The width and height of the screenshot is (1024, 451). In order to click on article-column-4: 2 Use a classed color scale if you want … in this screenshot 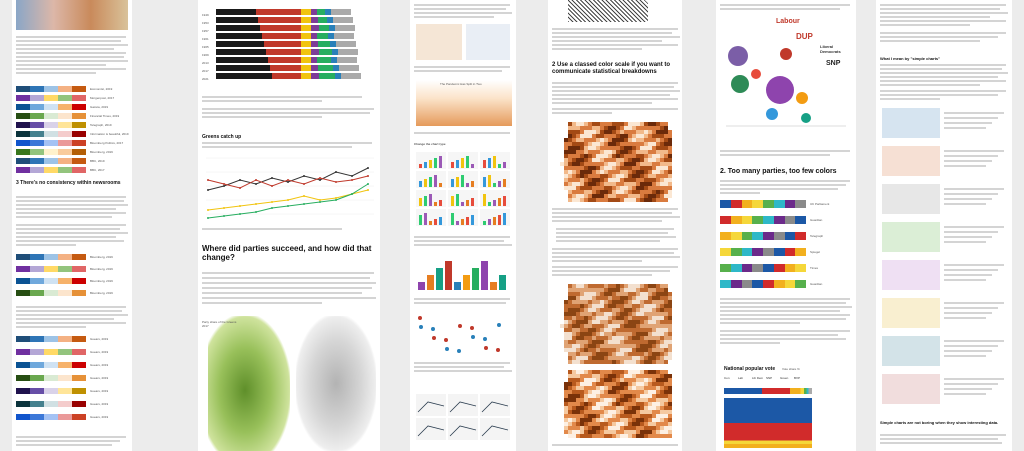, I will do `click(615, 225)`.